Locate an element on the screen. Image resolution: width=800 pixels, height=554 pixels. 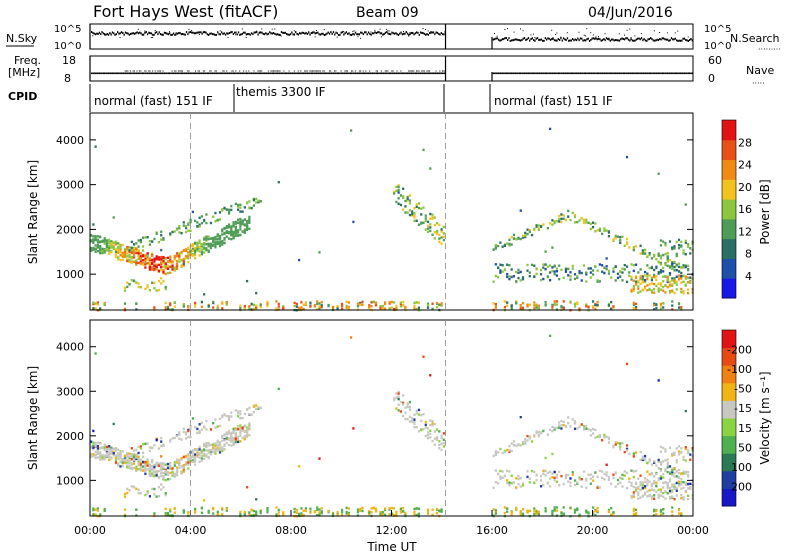
noise-trace is located at coordinates (391, 52).